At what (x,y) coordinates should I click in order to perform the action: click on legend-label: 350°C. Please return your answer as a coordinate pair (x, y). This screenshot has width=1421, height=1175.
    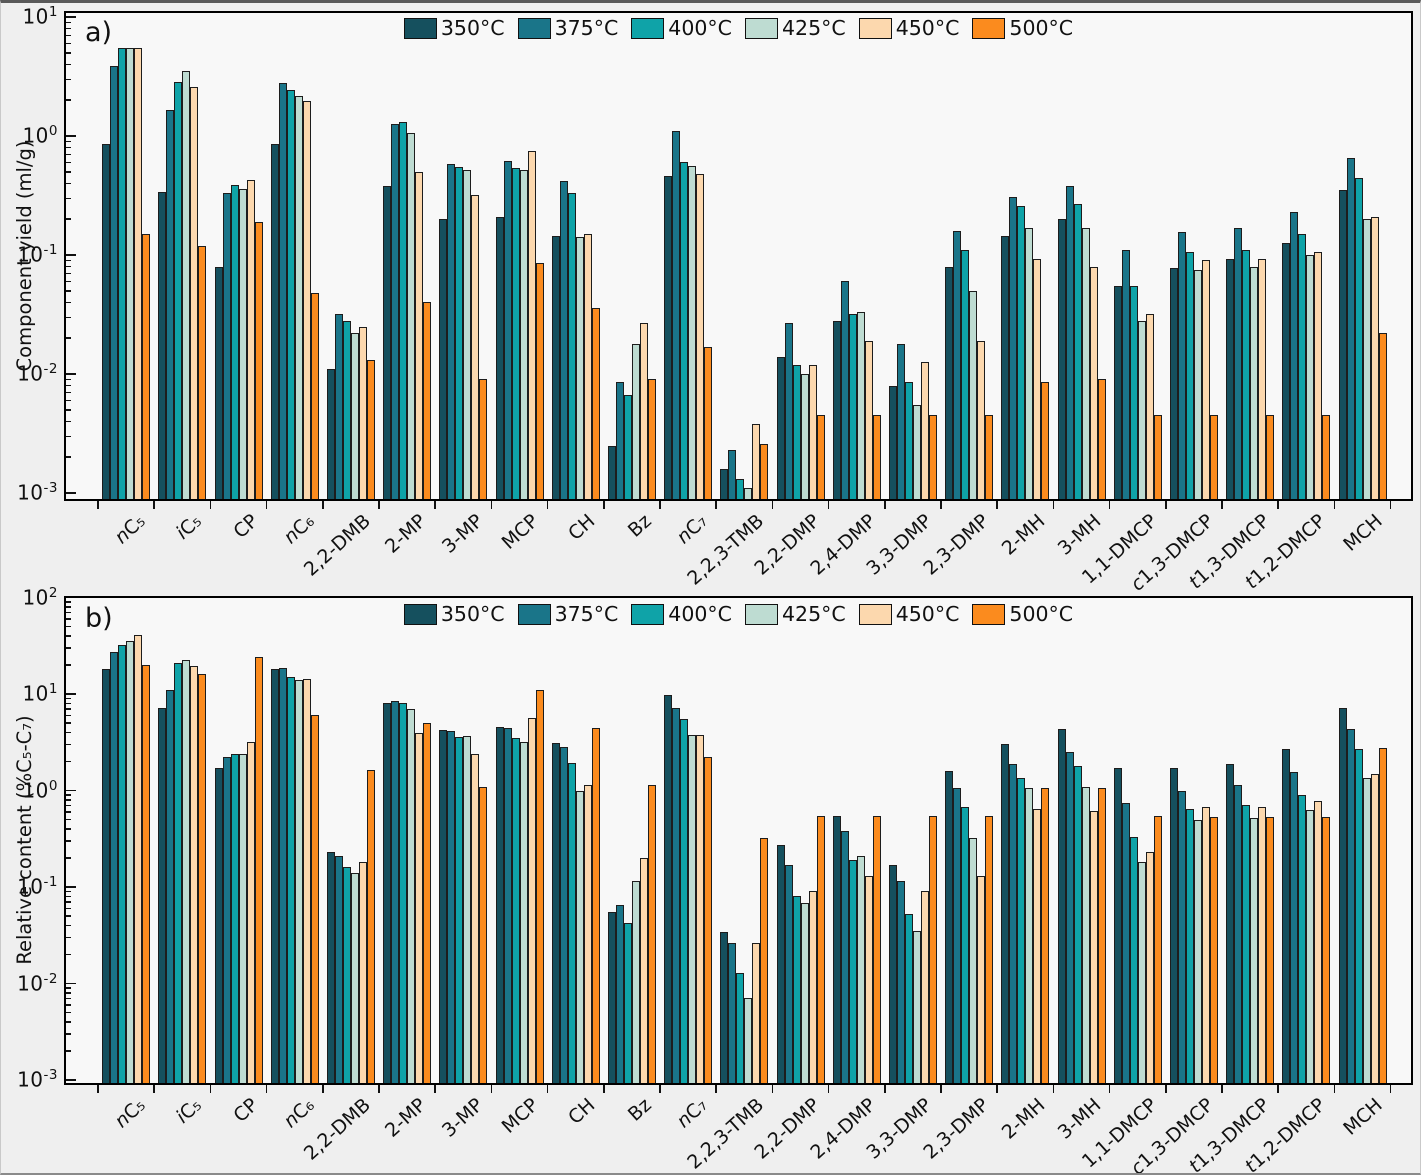
    Looking at the image, I should click on (472, 614).